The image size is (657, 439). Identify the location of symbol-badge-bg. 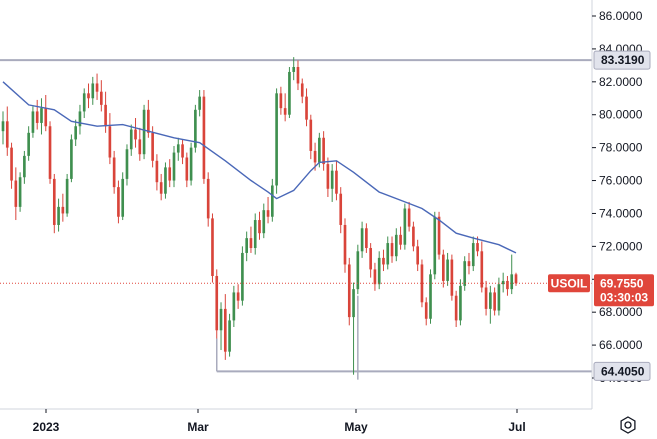
(569, 283).